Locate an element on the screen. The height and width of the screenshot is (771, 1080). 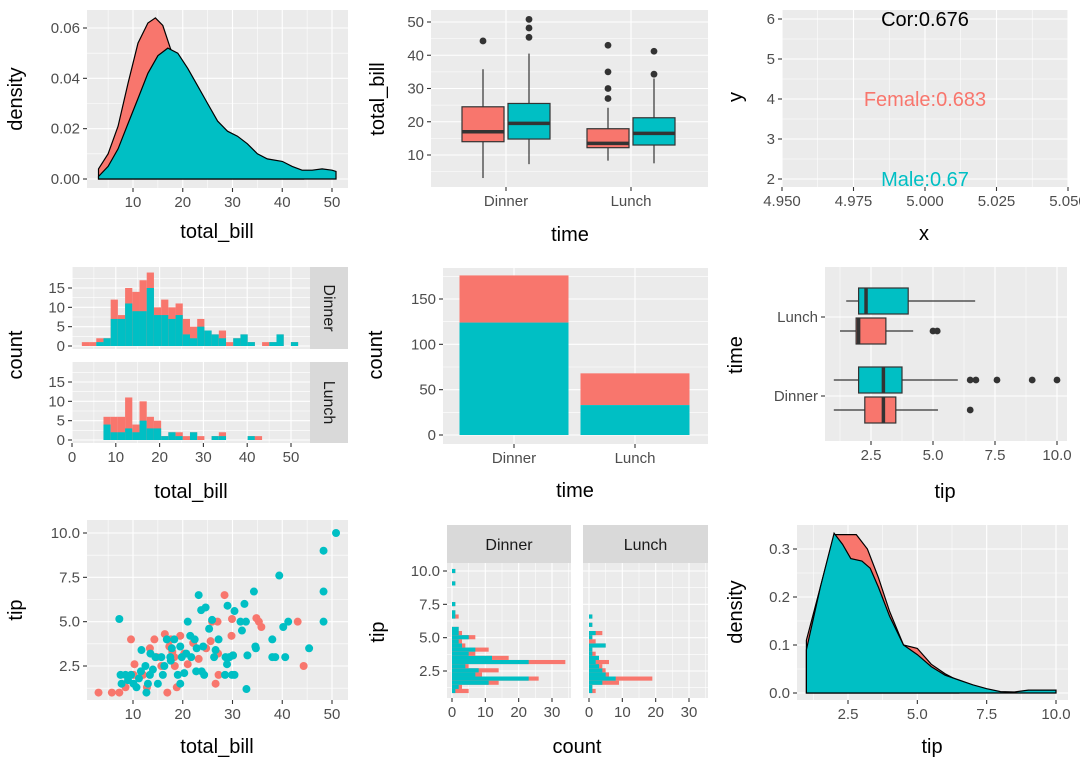
x-tick-label: 4.975 is located at coordinates (854, 201).